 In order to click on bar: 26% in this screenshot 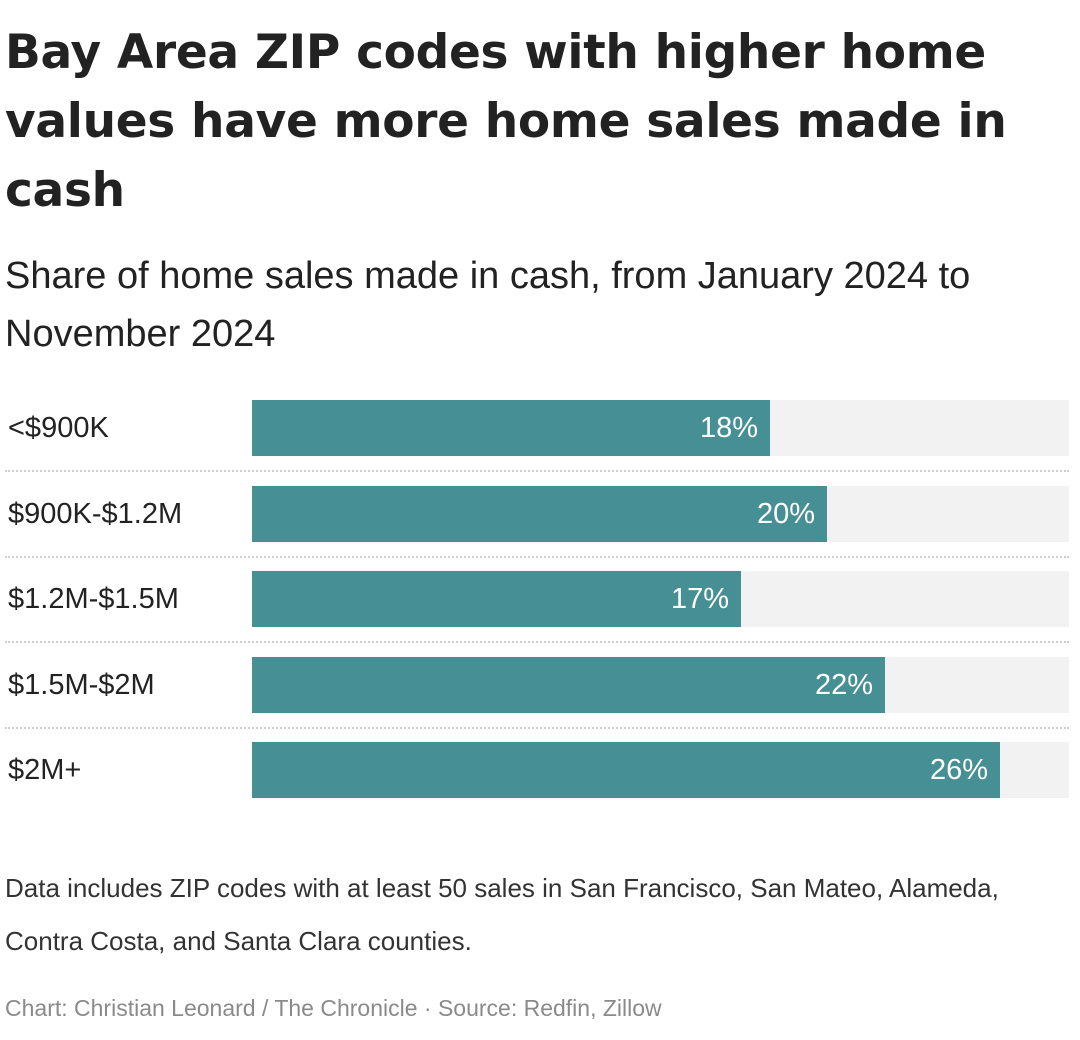, I will do `click(626, 770)`.